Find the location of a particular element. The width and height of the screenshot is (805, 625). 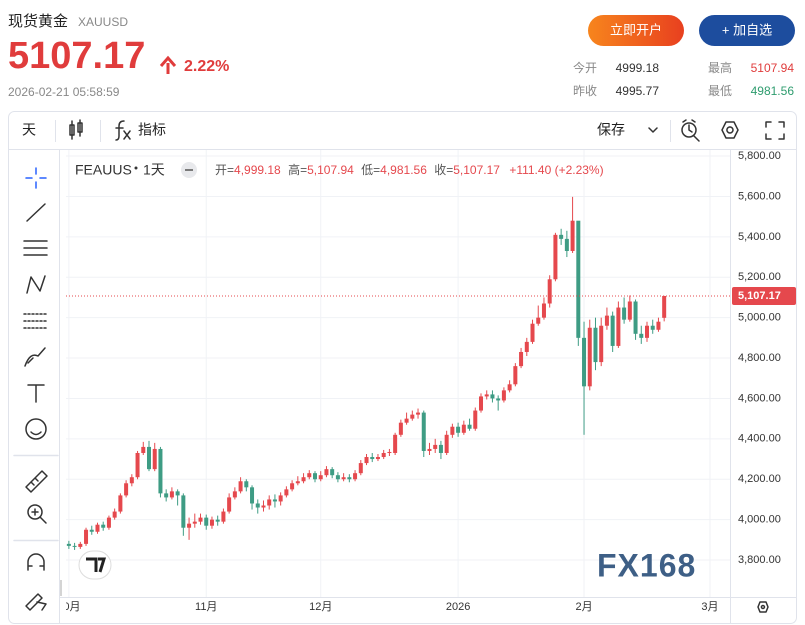

watchlist-button is located at coordinates (747, 30).